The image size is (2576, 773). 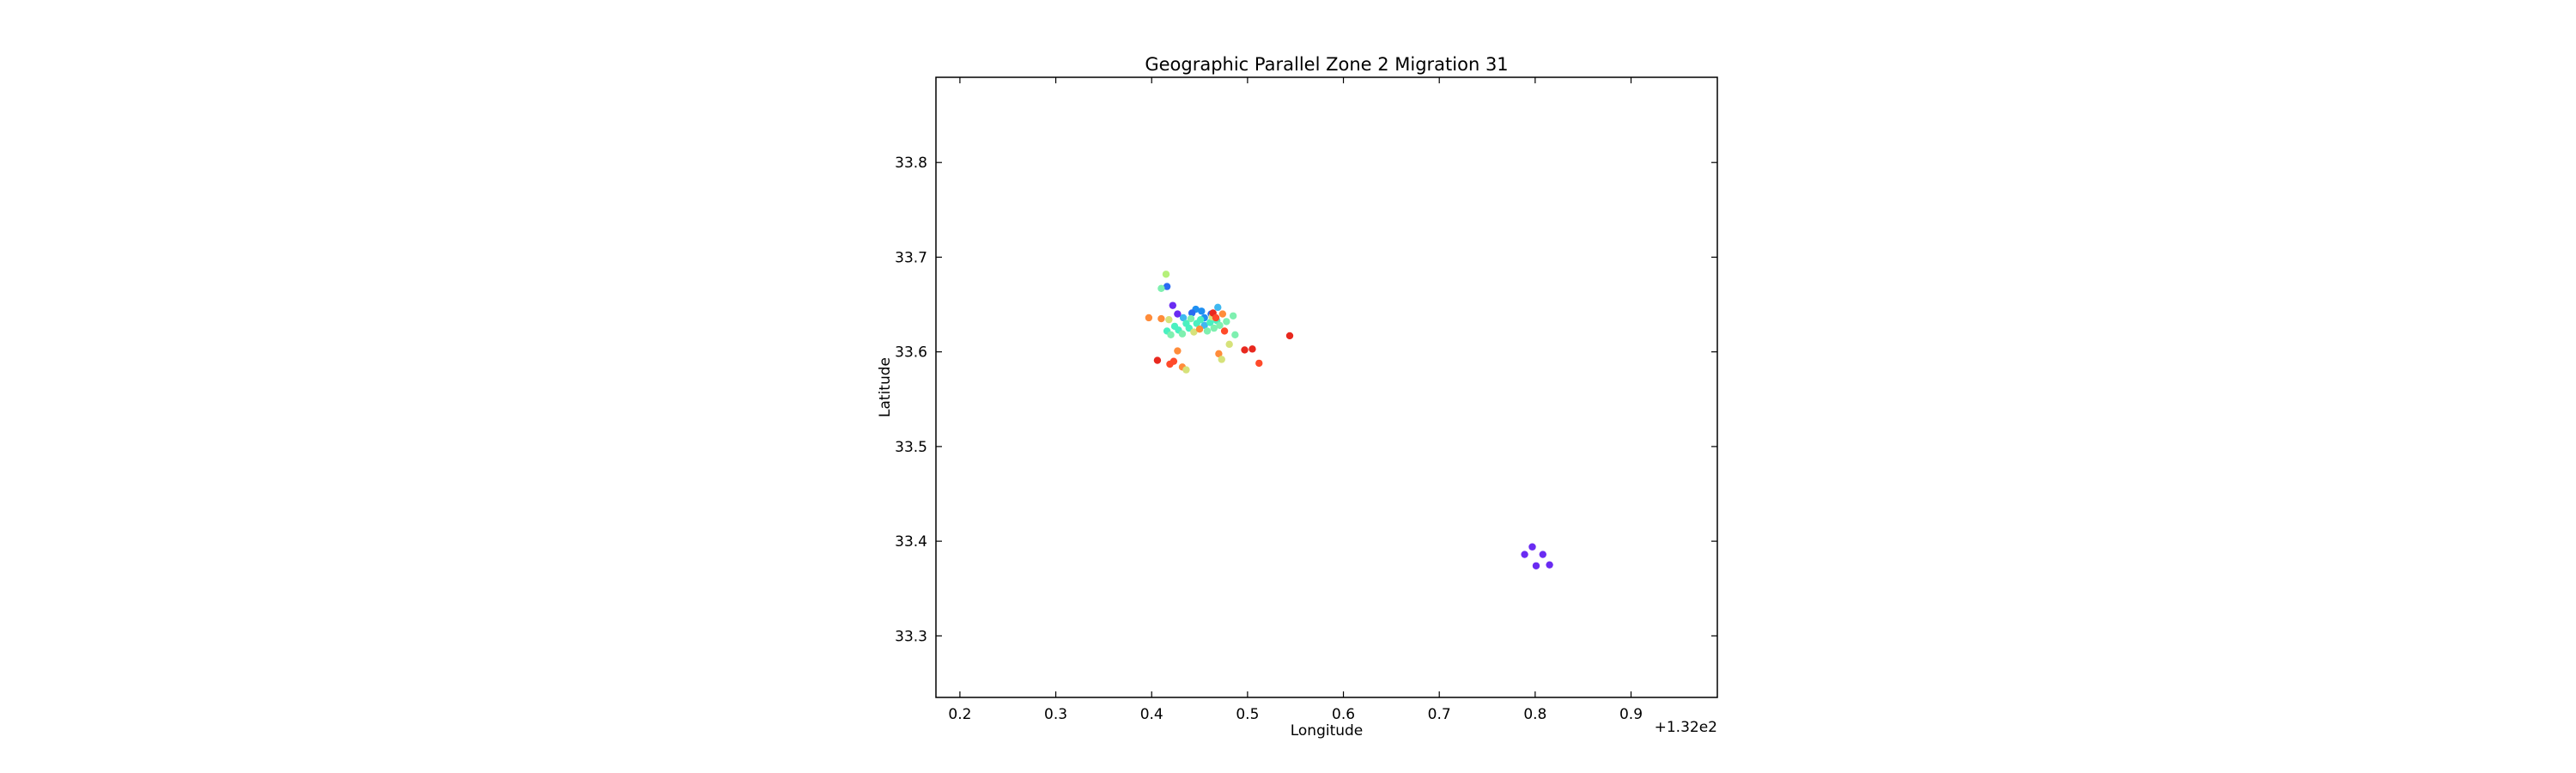 I want to click on y-tick-label: 33.5, so click(x=911, y=447).